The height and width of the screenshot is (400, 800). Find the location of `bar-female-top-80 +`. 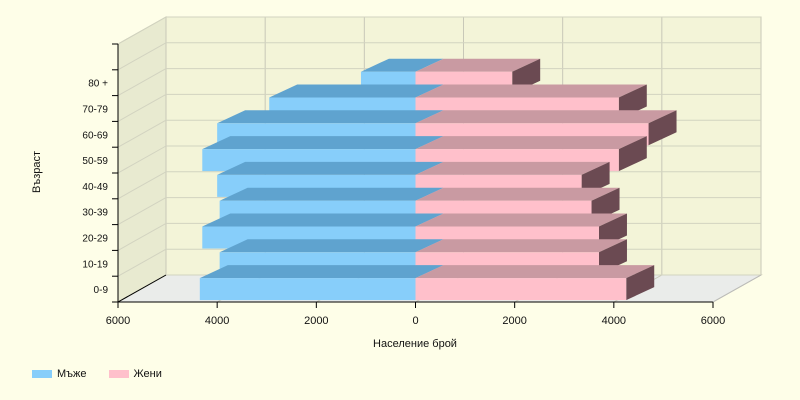

bar-female-top-80 + is located at coordinates (478, 65).